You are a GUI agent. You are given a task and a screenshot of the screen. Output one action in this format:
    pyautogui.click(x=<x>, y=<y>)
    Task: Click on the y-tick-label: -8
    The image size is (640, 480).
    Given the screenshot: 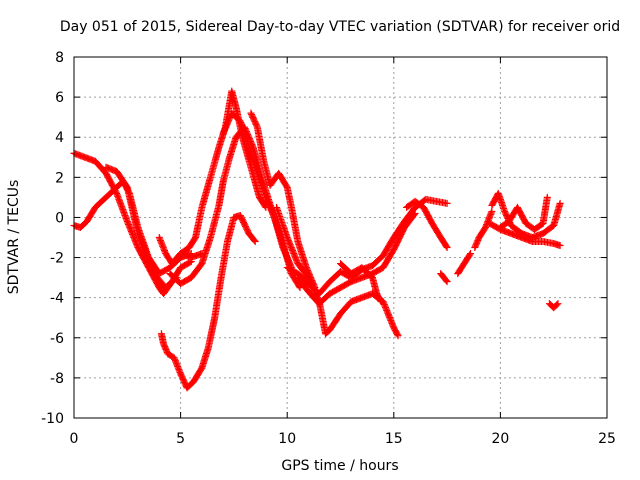 What is the action you would take?
    pyautogui.click(x=57, y=379)
    